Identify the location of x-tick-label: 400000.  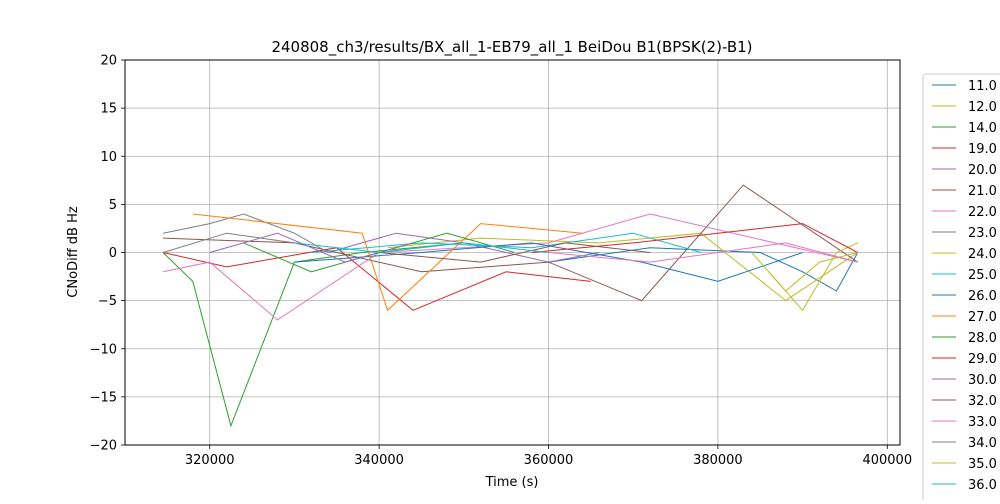
(887, 460).